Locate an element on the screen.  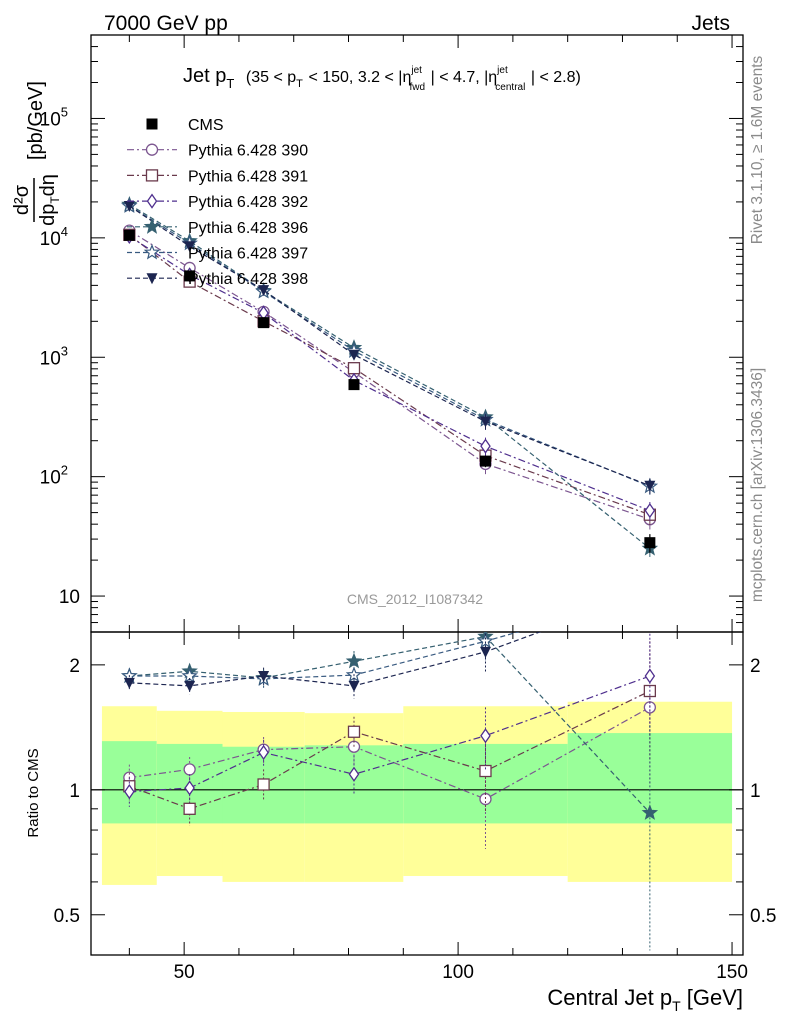
legend-label: Pythia 6.428 392 is located at coordinates (248, 202).